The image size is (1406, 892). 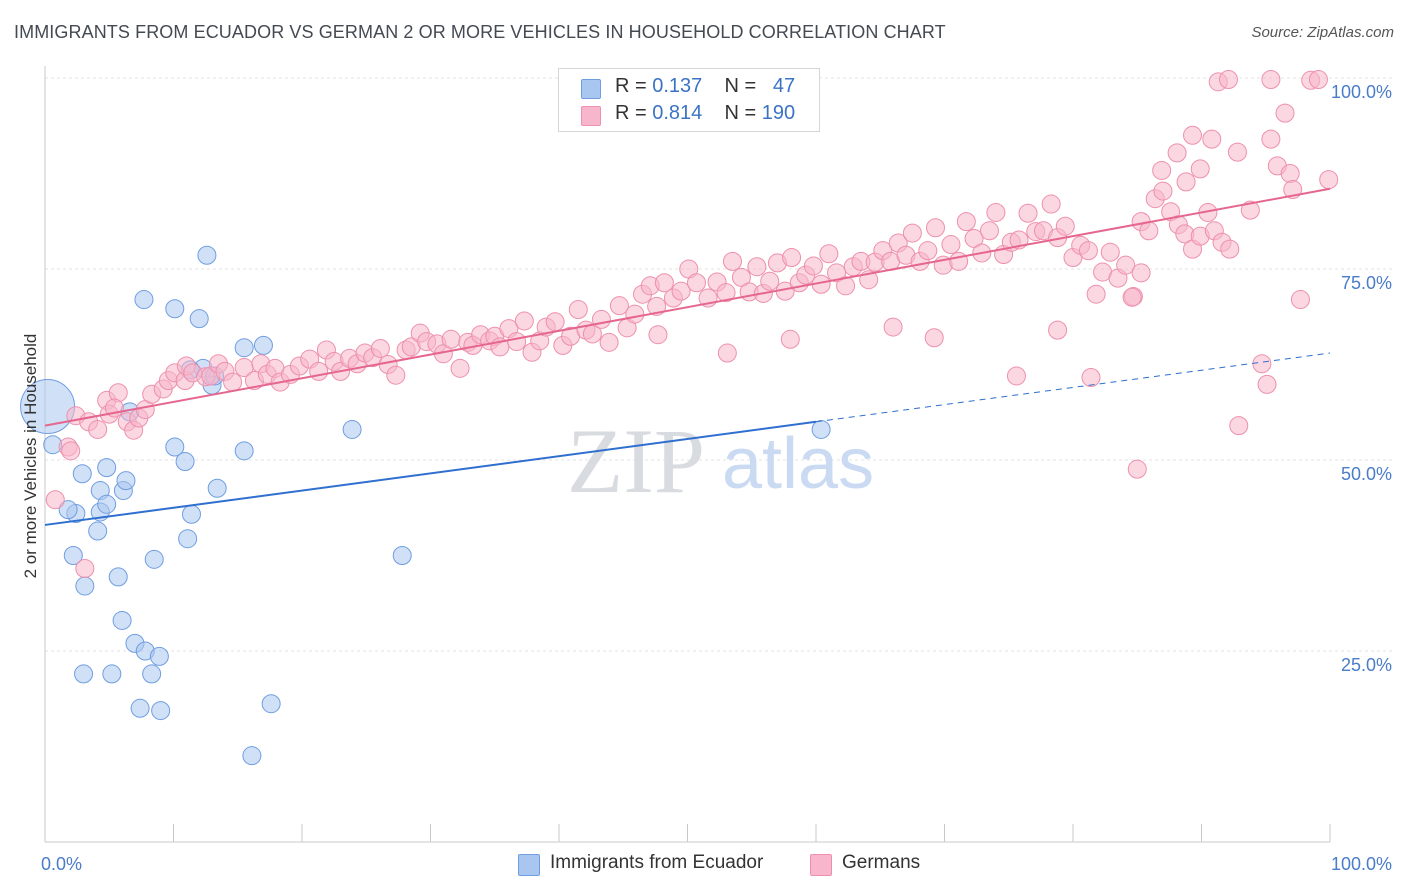 What do you see at coordinates (636, 461) in the screenshot?
I see `watermark-zip: ZIP` at bounding box center [636, 461].